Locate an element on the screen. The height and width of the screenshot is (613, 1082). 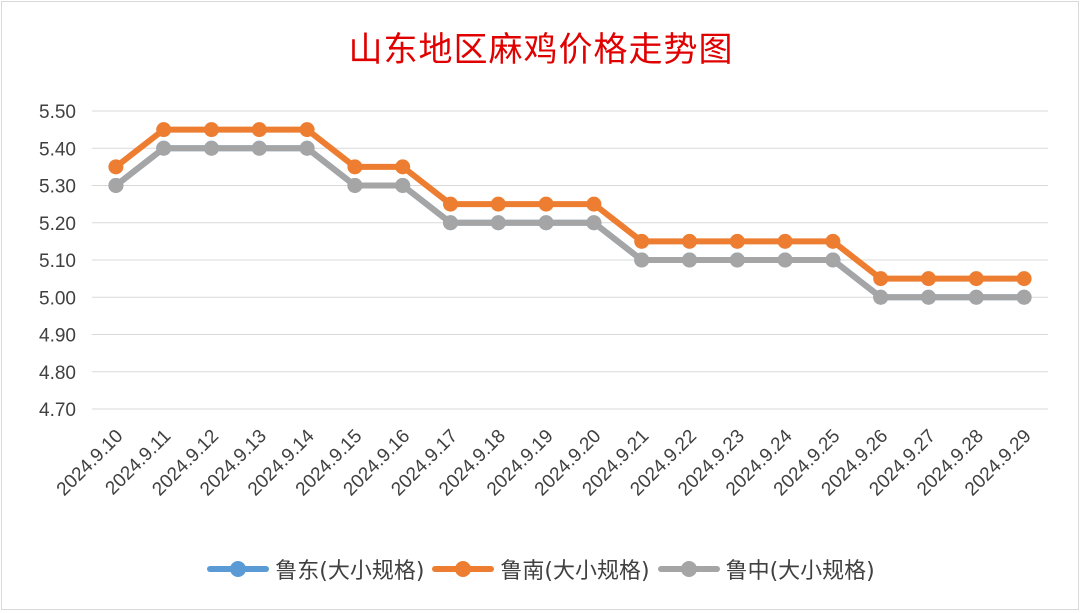
legend-label: 鲁东(大小规格) is located at coordinates (350, 571).